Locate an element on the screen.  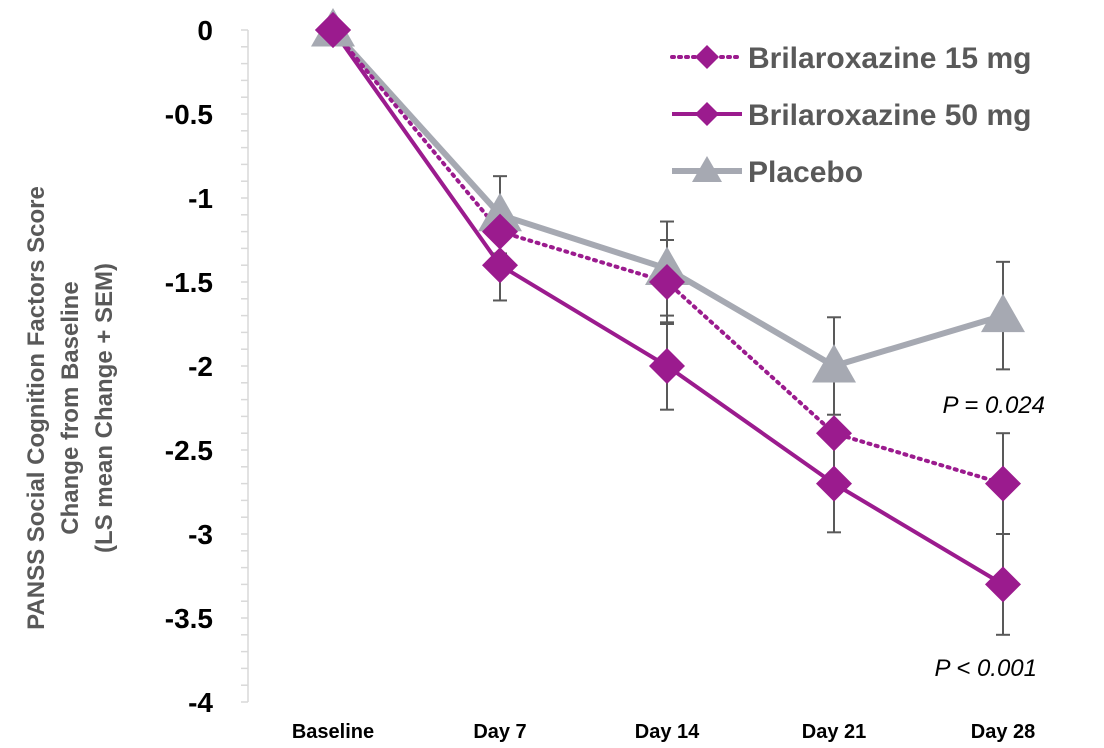
y-tick-label: -1 is located at coordinates (200, 198).